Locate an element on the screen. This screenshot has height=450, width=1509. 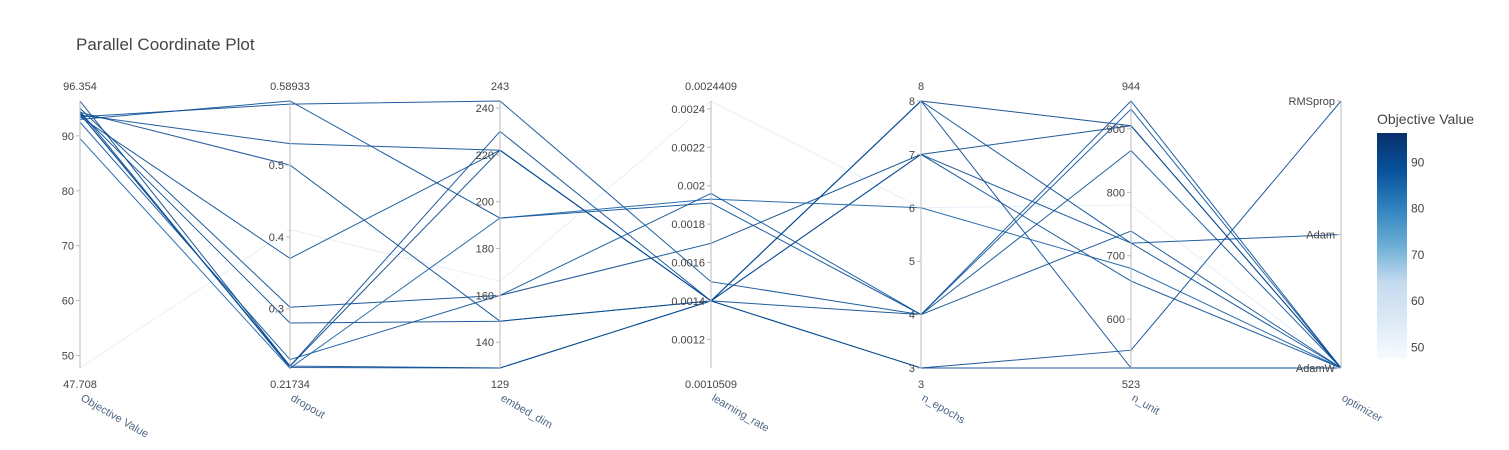
colorbar-tick-label: 80 is located at coordinates (1418, 209).